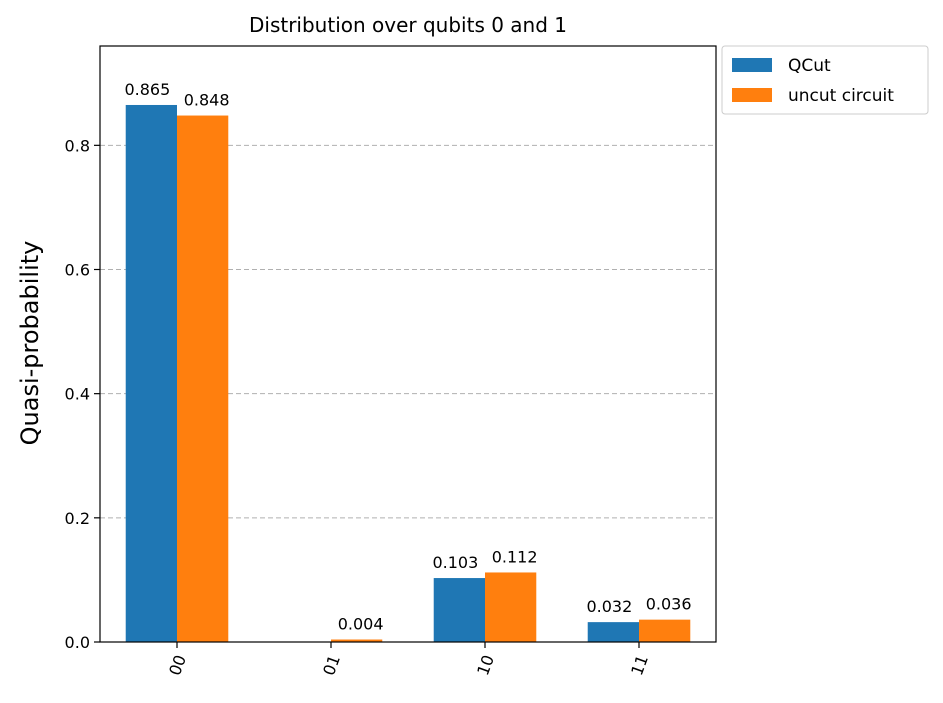  Describe the element at coordinates (752, 95) in the screenshot. I see `legend-swatch-uncut` at that location.